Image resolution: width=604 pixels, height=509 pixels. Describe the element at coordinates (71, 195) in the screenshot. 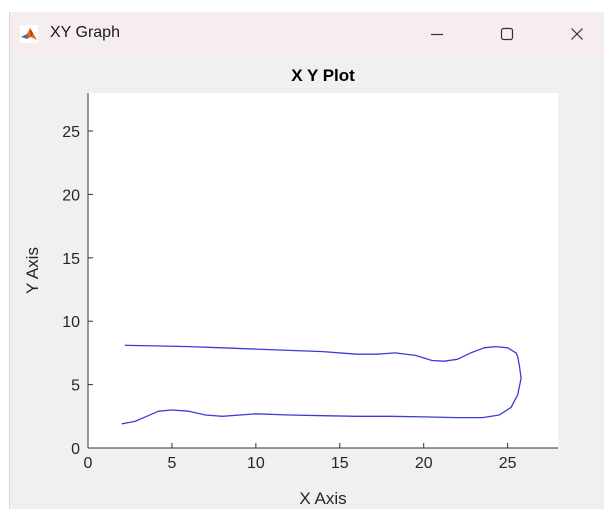

I see `y-tick-label: 20` at that location.